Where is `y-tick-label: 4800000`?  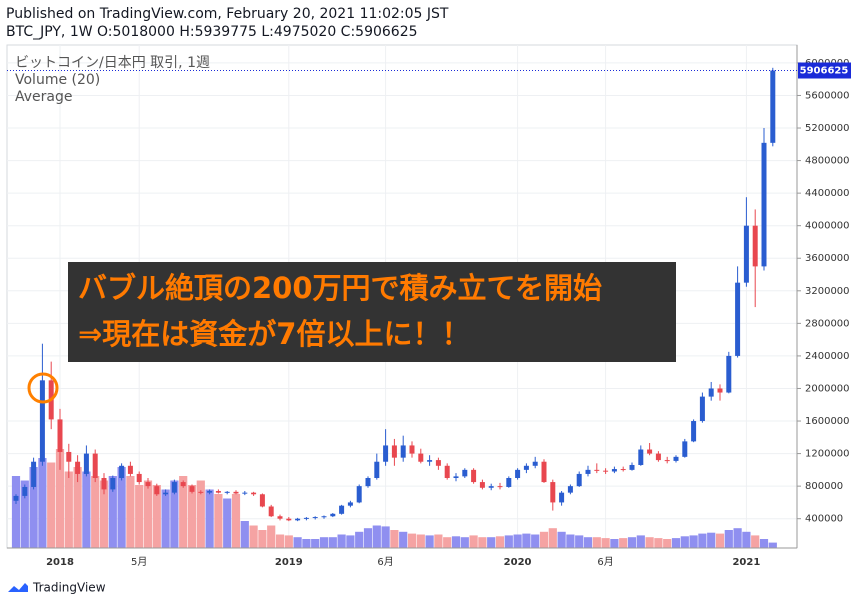 y-tick-label: 4800000 is located at coordinates (827, 161).